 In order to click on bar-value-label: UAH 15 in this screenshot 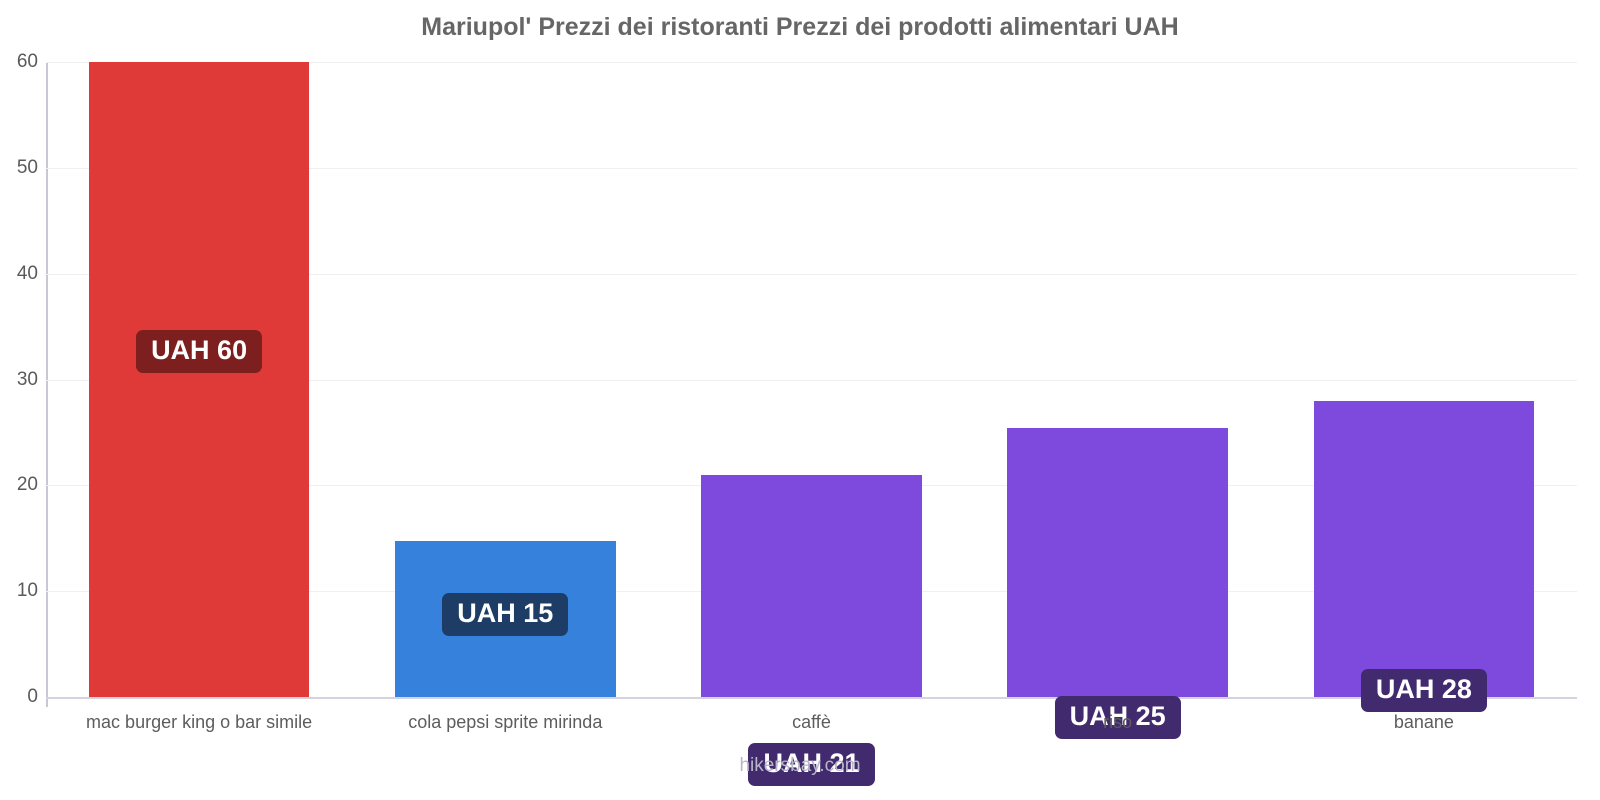, I will do `click(505, 614)`.